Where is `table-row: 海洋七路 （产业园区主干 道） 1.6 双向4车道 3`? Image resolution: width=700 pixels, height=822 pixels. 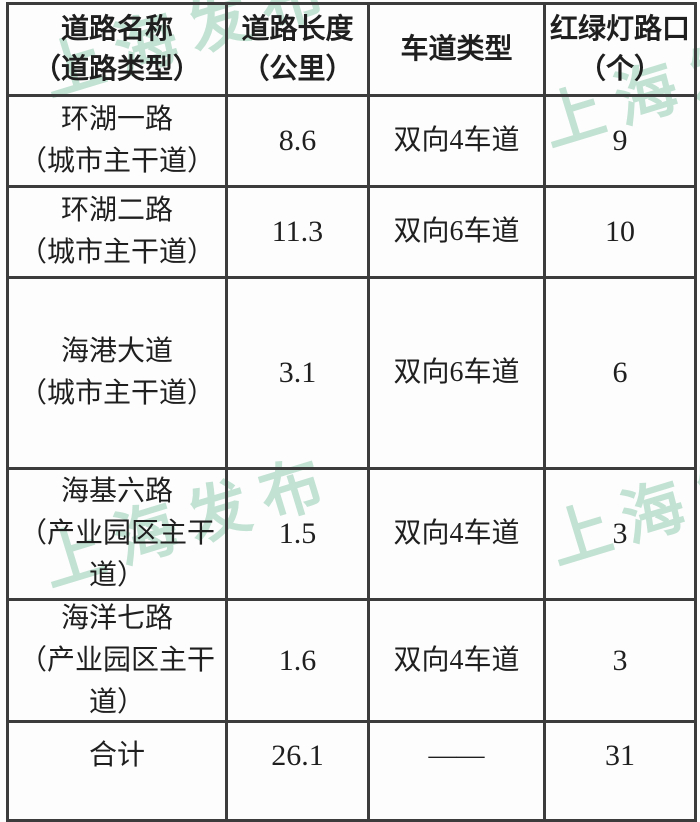 table-row: 海洋七路 （产业园区主干 道） 1.6 双向4车道 3 is located at coordinates (351, 662).